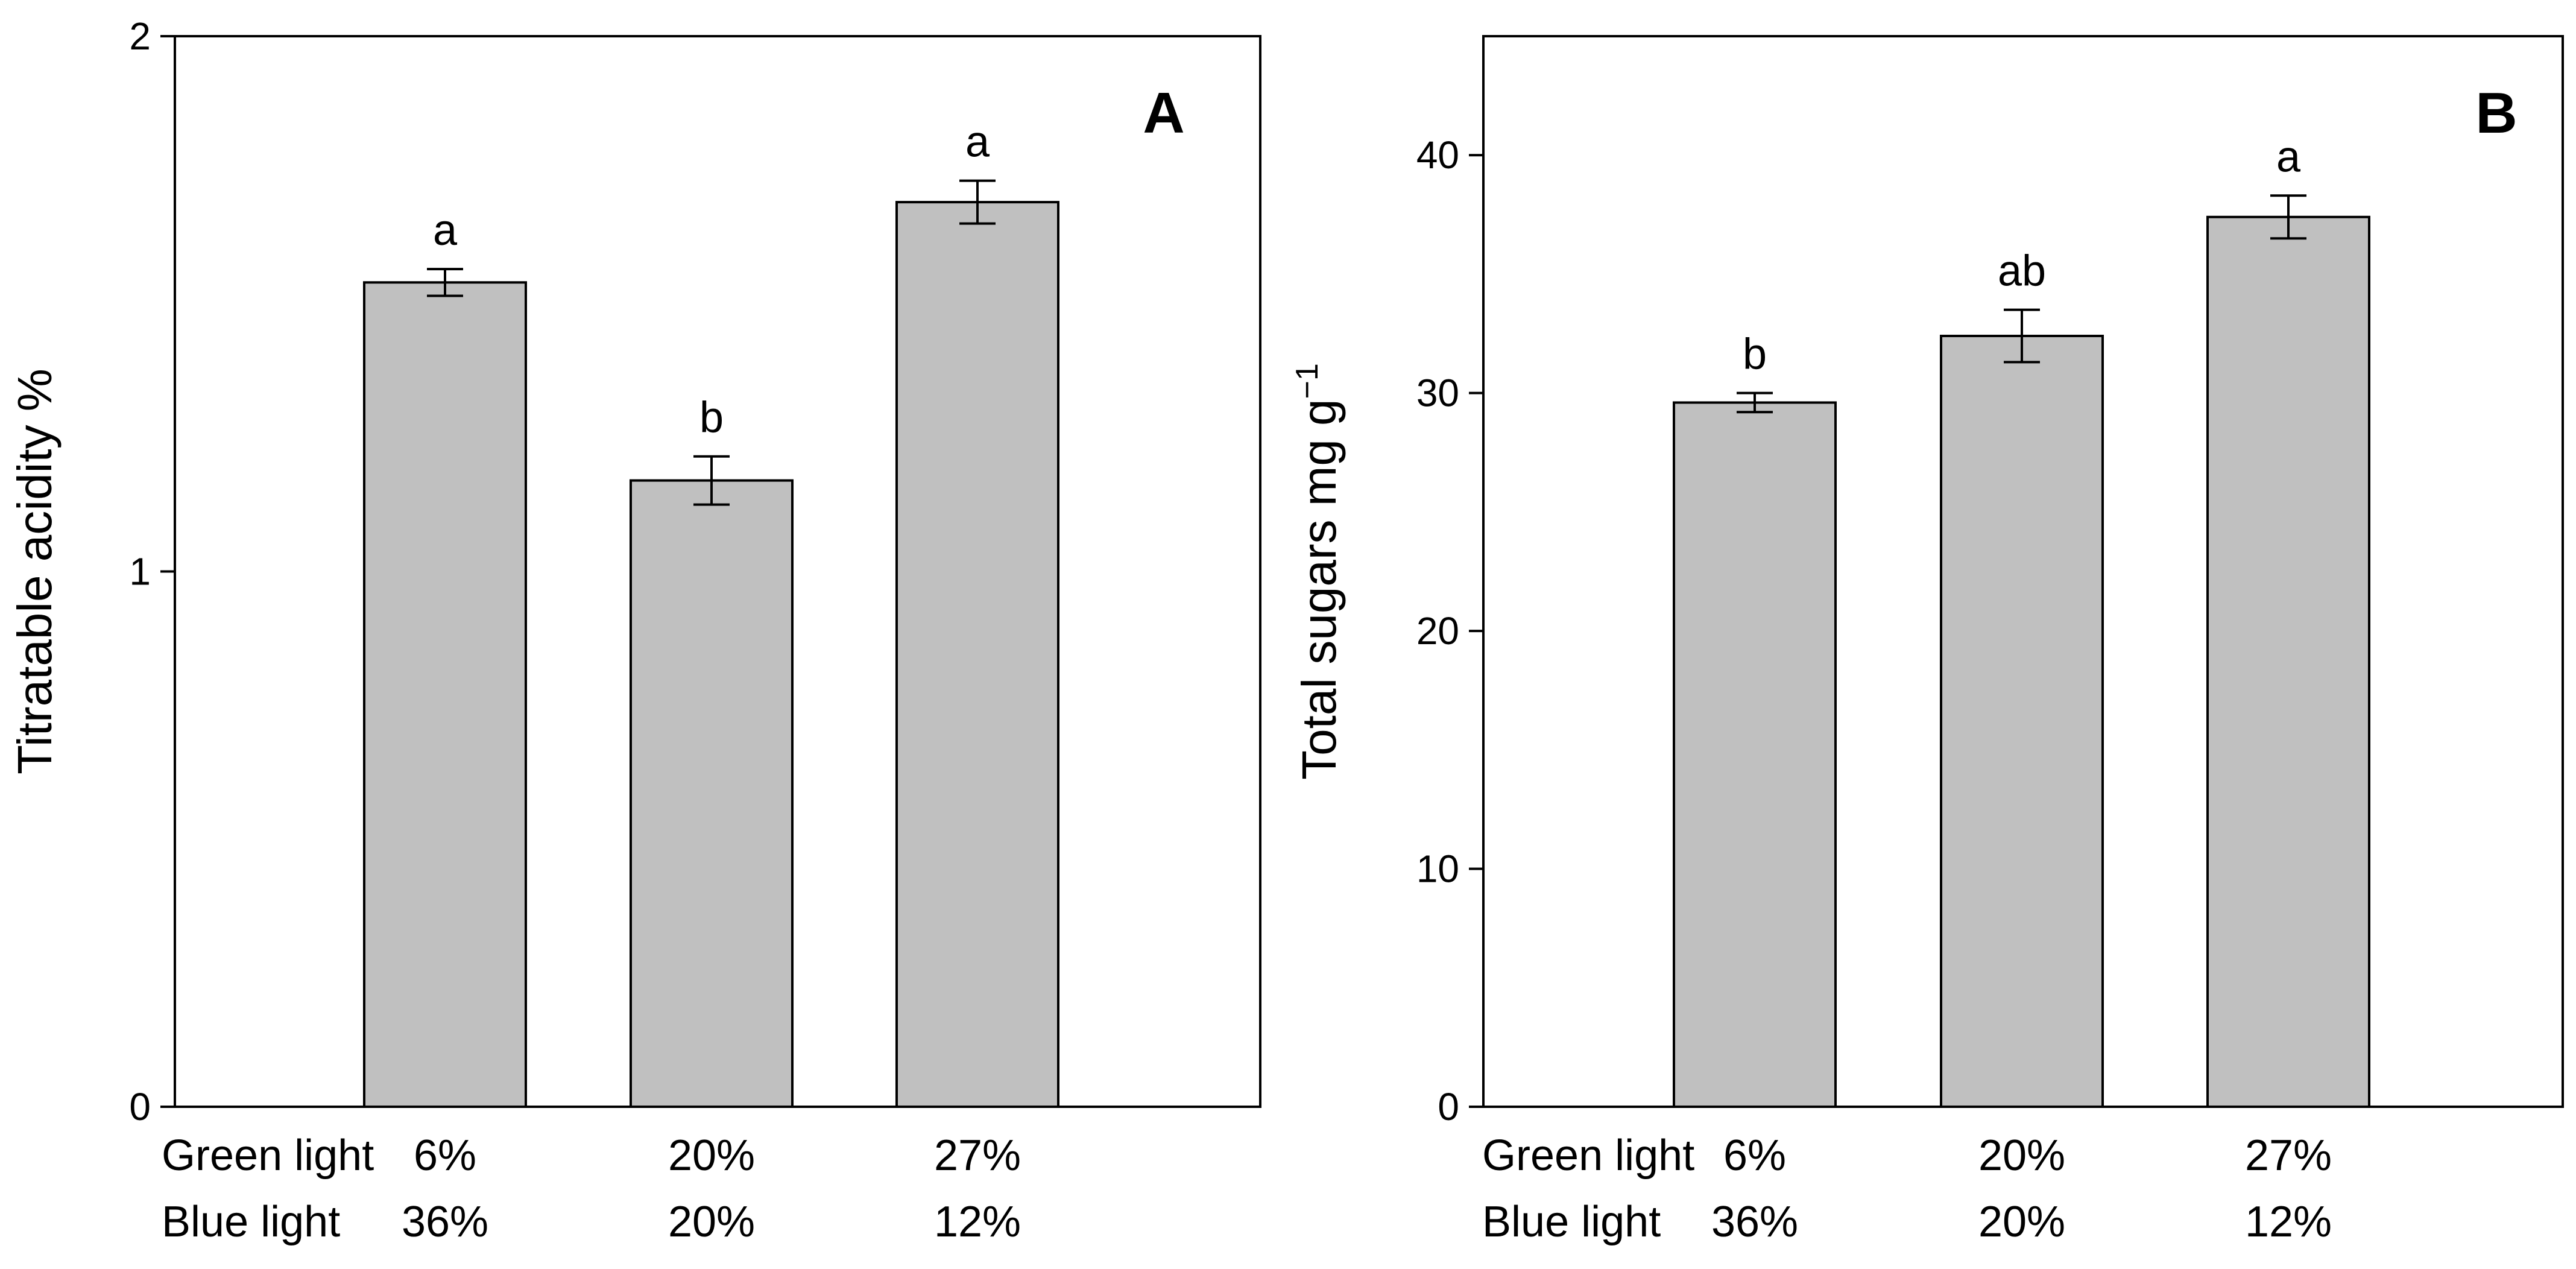  What do you see at coordinates (1437, 155) in the screenshot?
I see `y-tick-label: 40` at bounding box center [1437, 155].